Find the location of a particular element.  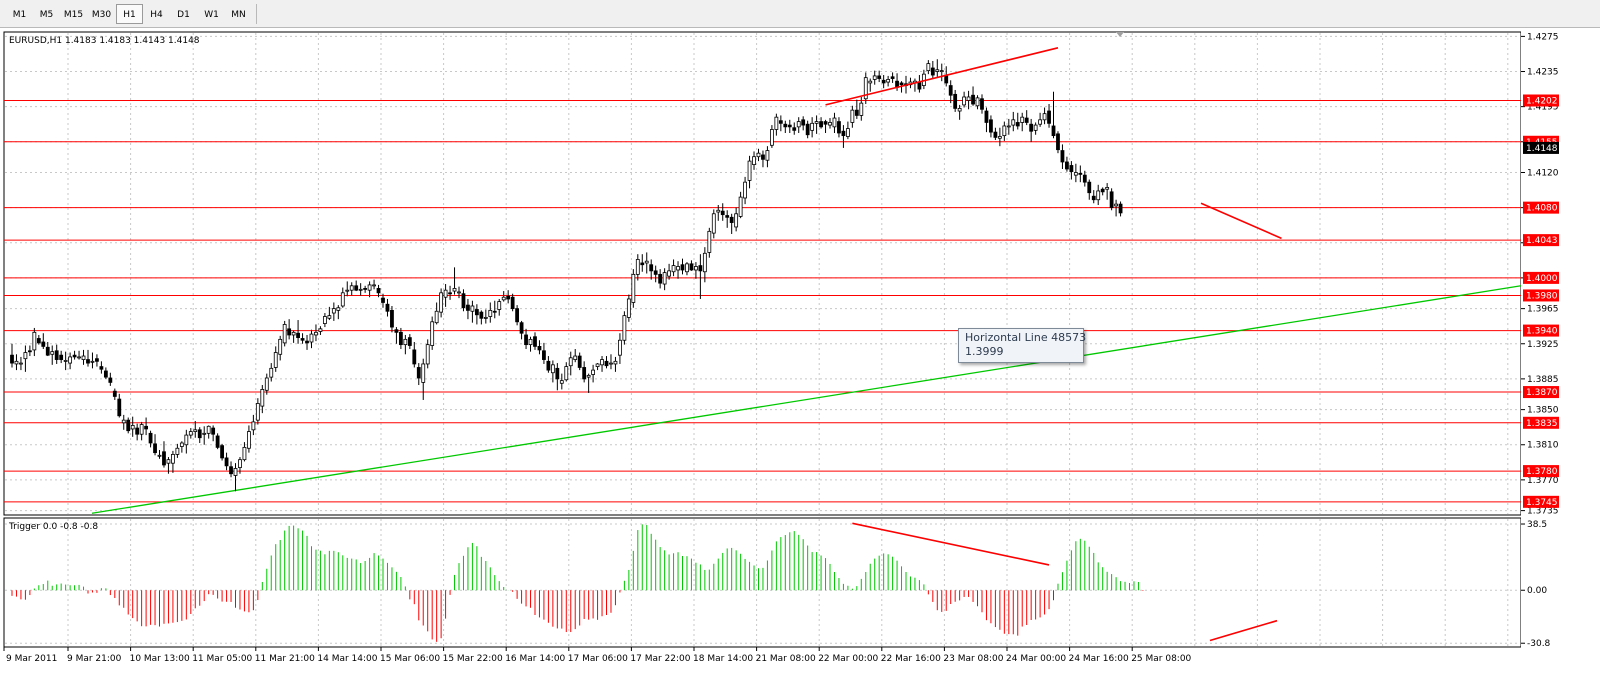

price-level-label: 1.3835 is located at coordinates (1542, 424).